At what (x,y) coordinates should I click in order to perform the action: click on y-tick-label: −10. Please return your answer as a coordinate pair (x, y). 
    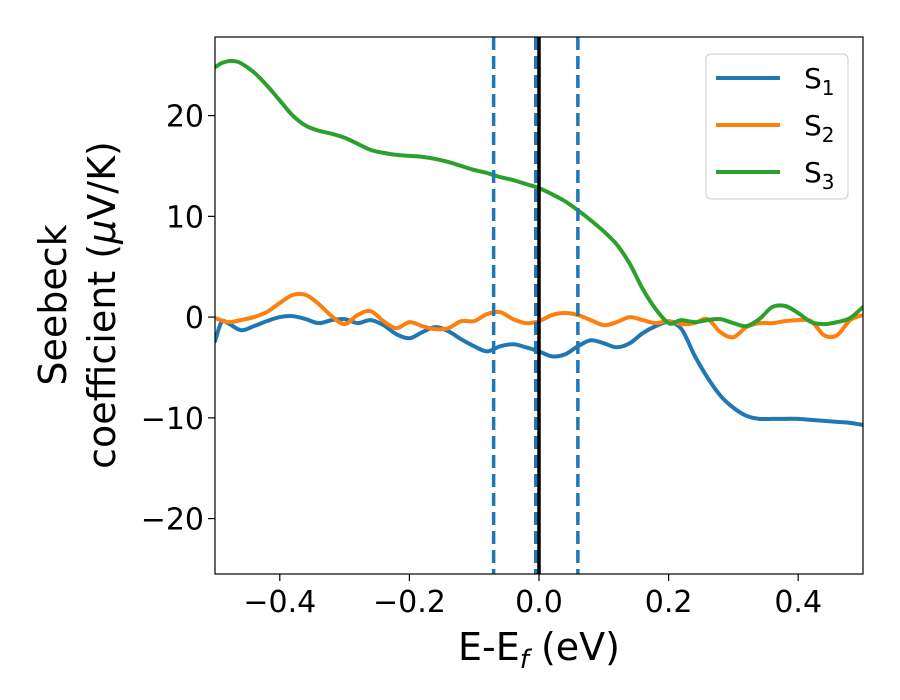
    Looking at the image, I should click on (172, 419).